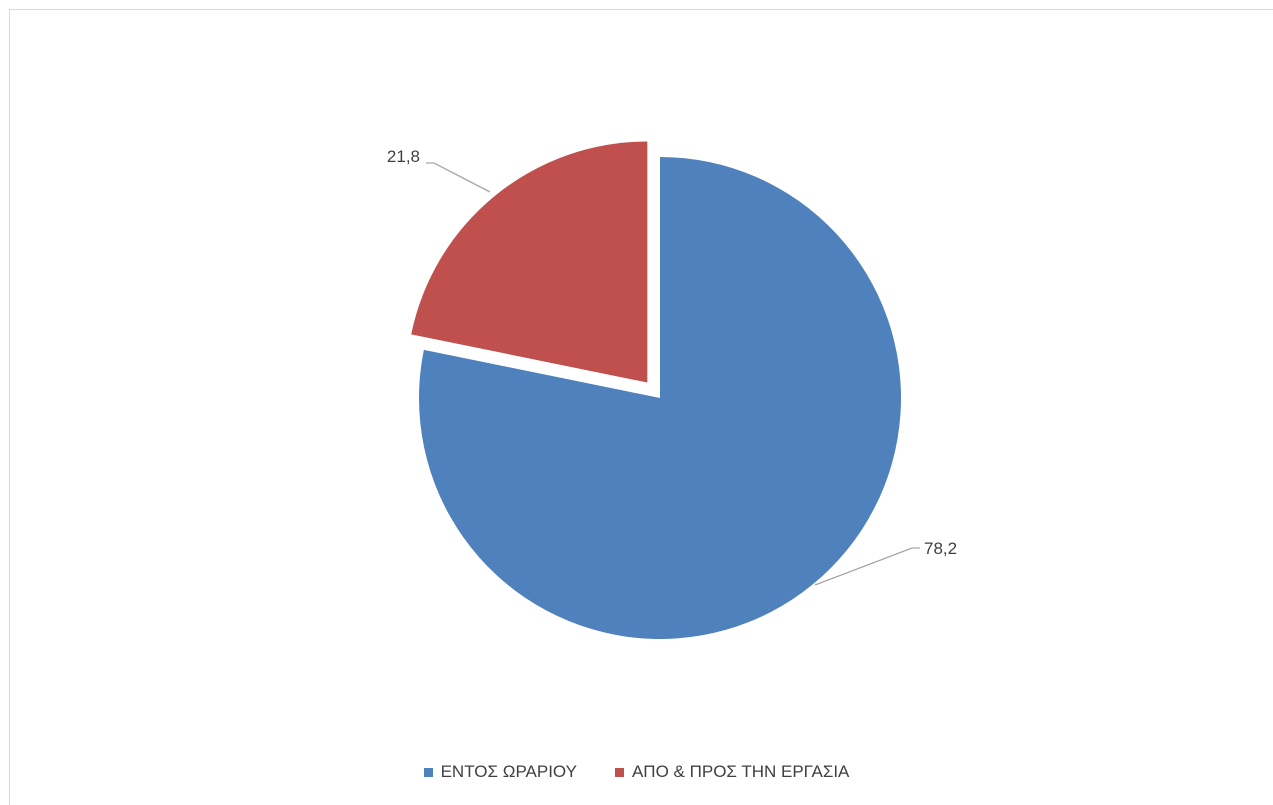 The height and width of the screenshot is (805, 1273). Describe the element at coordinates (740, 771) in the screenshot. I see `legend-label: ΑΠΟ & ΠΡΟΣ ΤΗΝ ΕΡΓΑΣΙΑ` at that location.